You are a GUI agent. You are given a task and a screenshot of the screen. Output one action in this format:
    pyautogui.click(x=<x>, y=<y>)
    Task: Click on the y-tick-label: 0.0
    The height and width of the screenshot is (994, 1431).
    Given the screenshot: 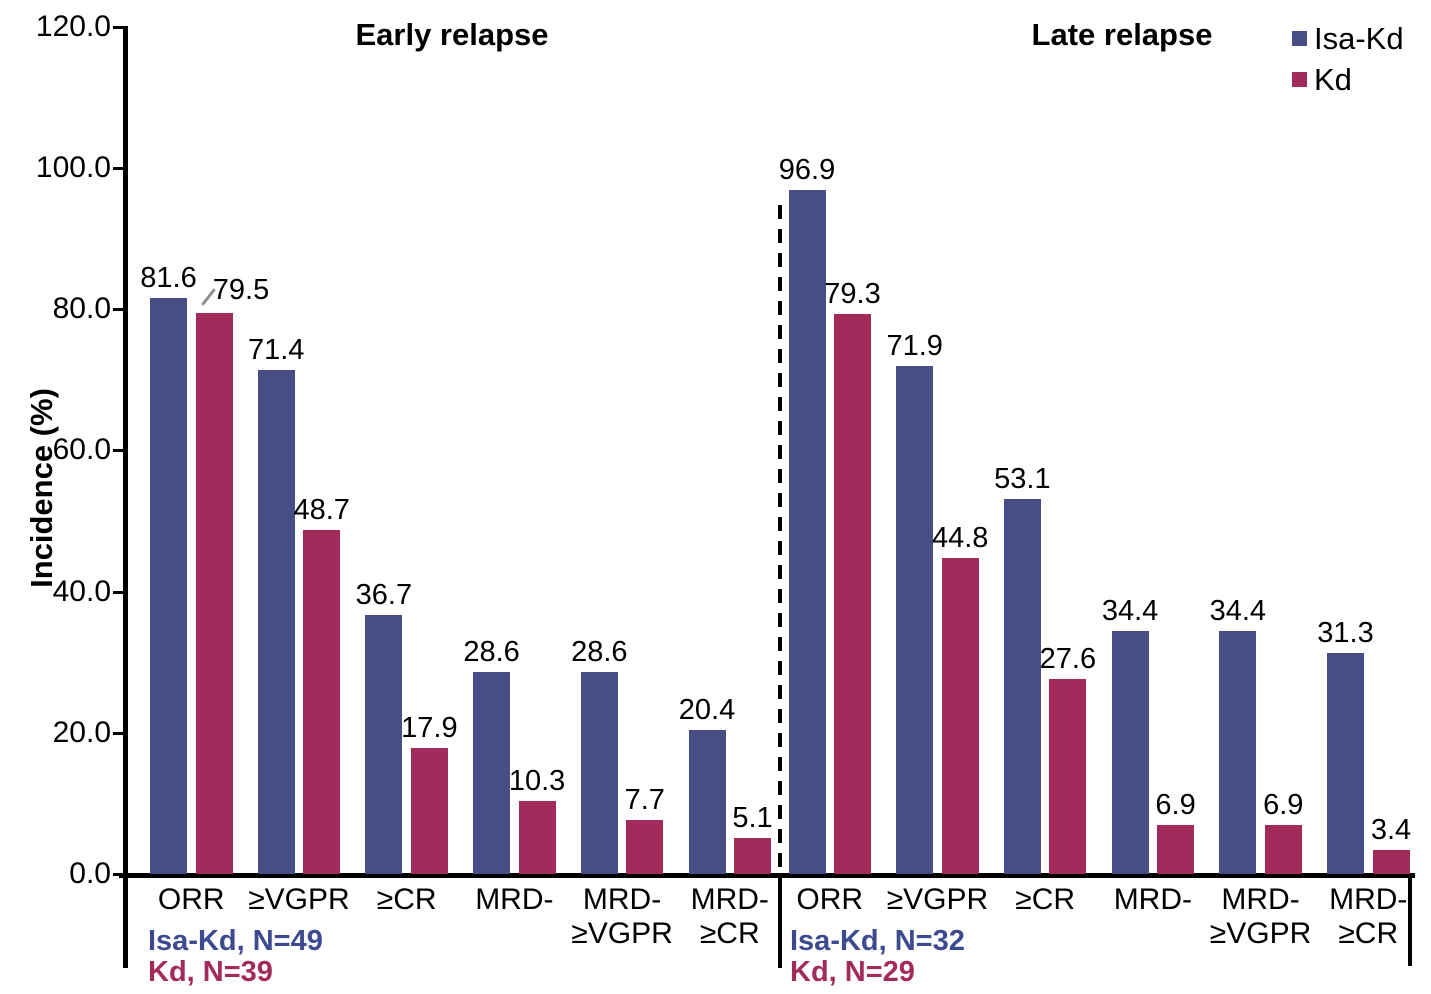 What is the action you would take?
    pyautogui.click(x=90, y=873)
    